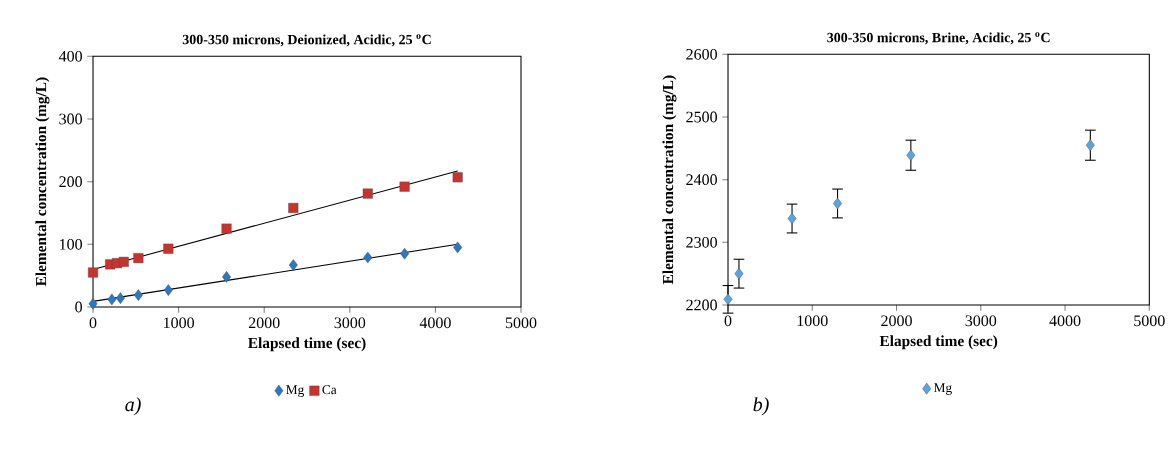  What do you see at coordinates (701, 117) in the screenshot?
I see `y-tick-label: 2500` at bounding box center [701, 117].